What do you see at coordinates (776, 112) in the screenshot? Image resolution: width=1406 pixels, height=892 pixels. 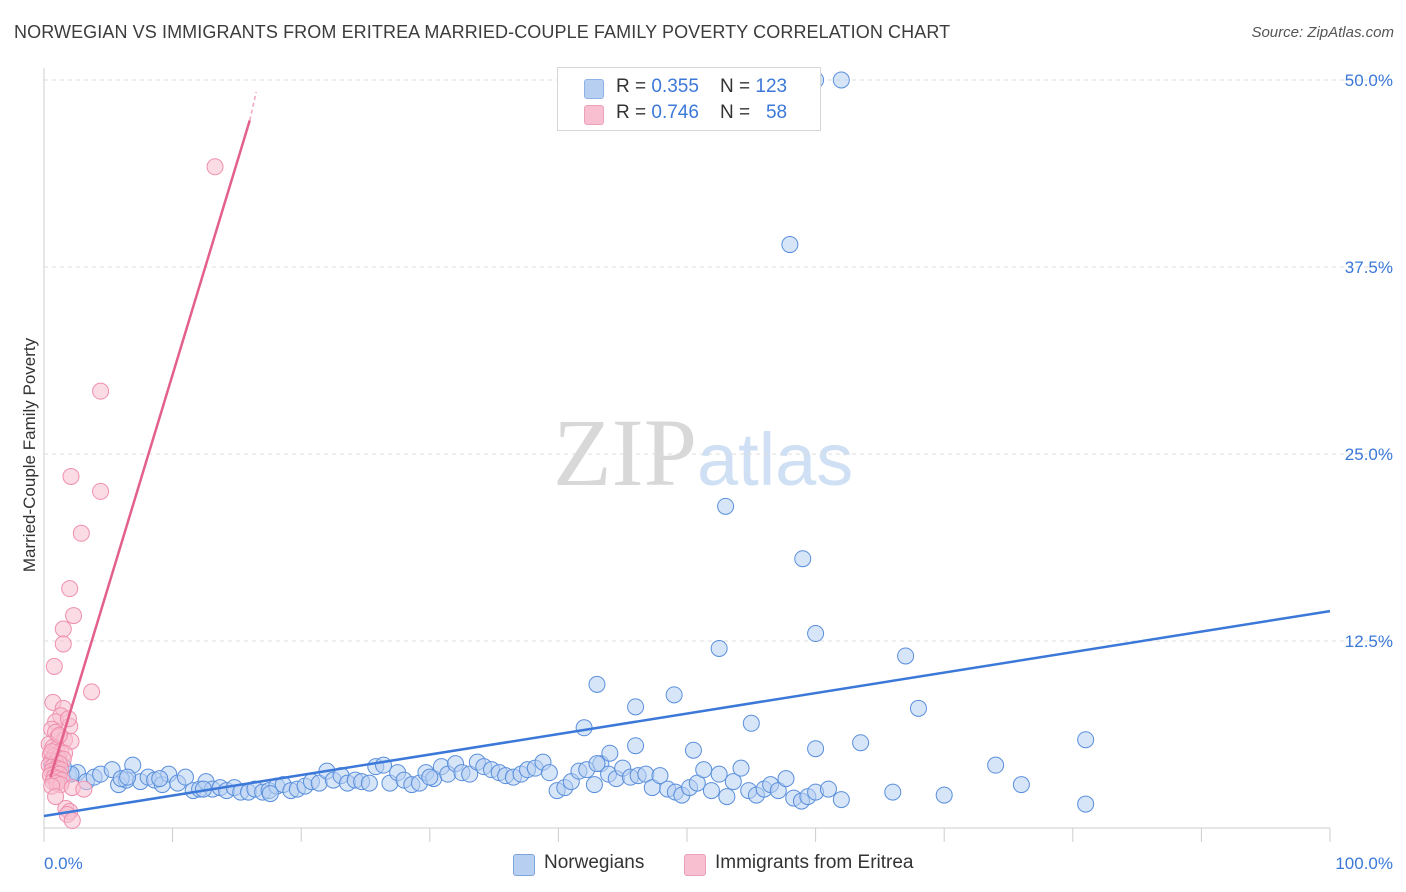 I see `legend-n-value: 58` at bounding box center [776, 112].